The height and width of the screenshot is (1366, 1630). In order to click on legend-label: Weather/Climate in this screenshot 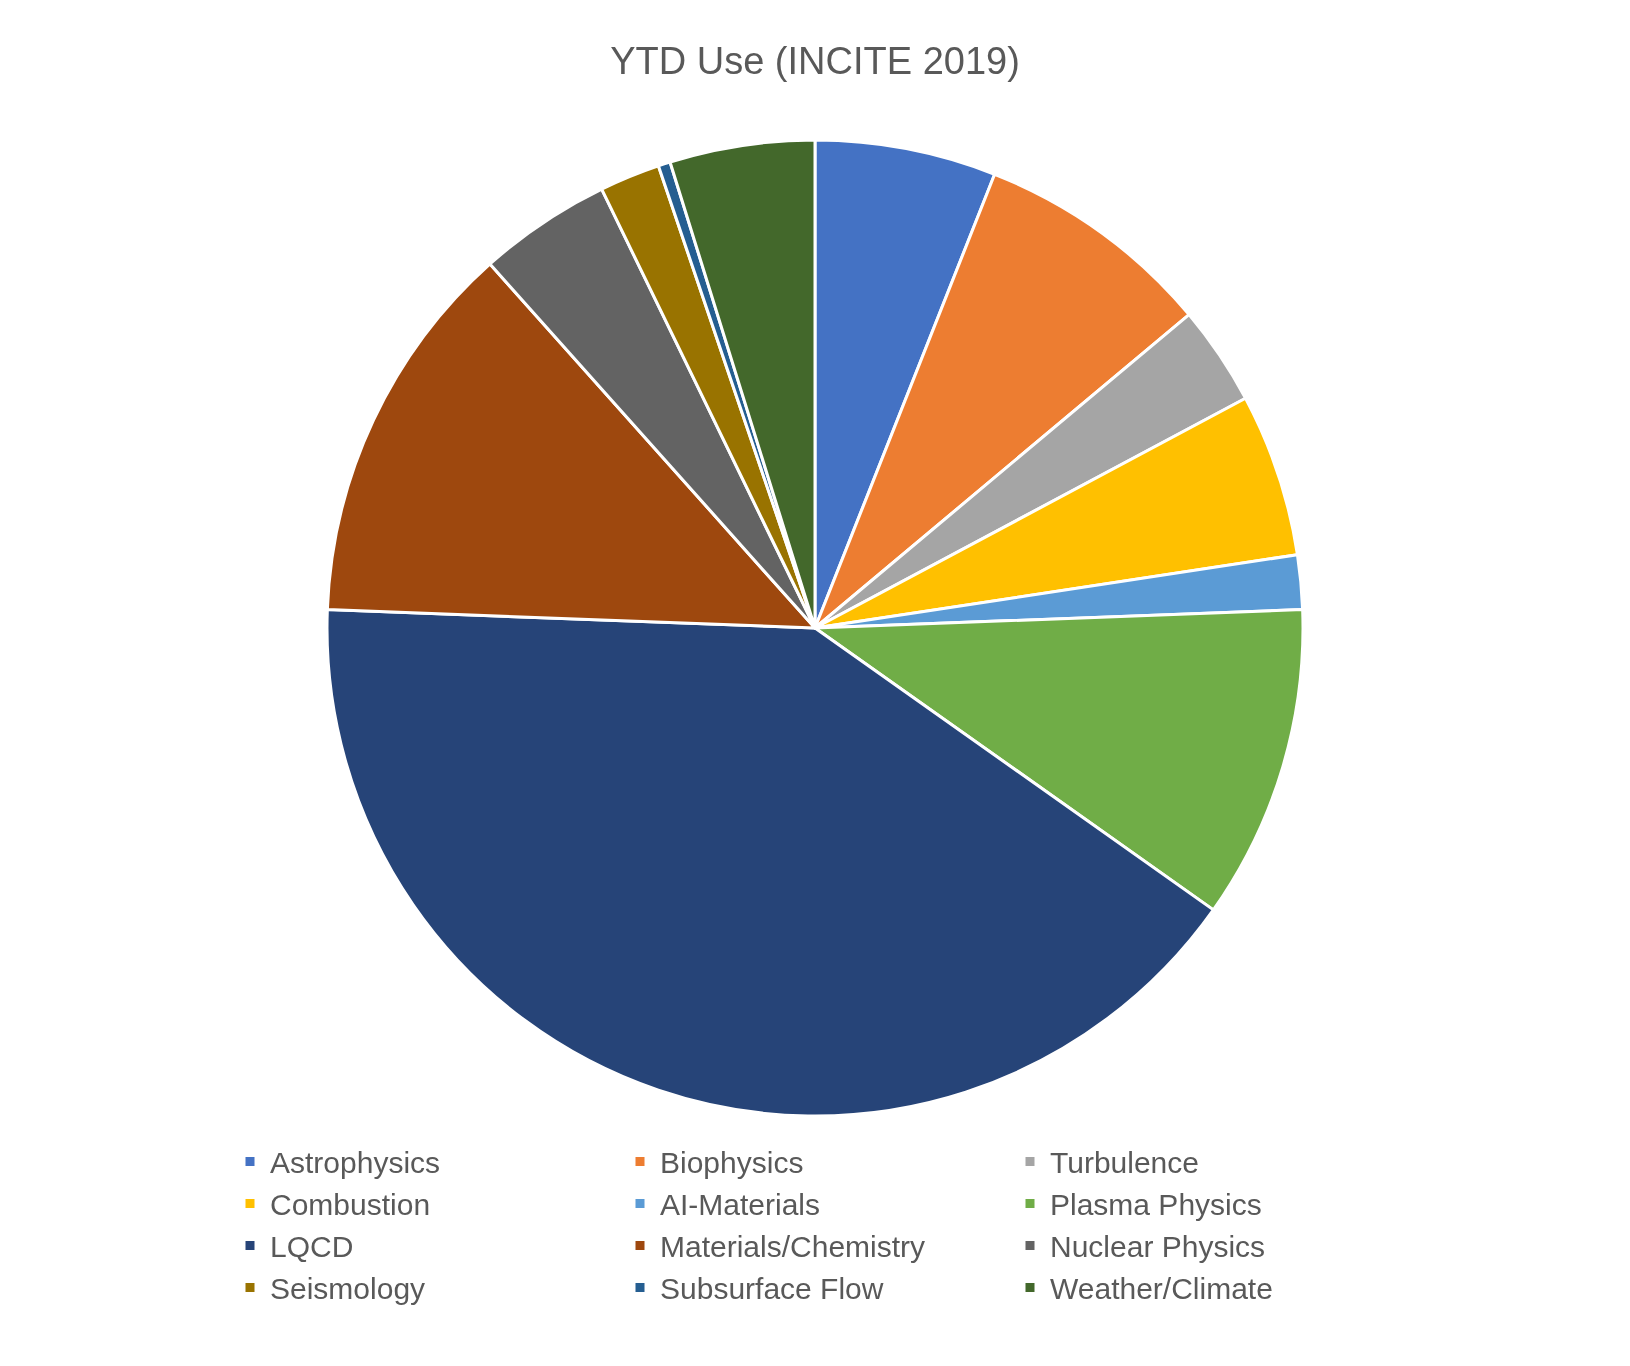, I will do `click(1161, 1289)`.